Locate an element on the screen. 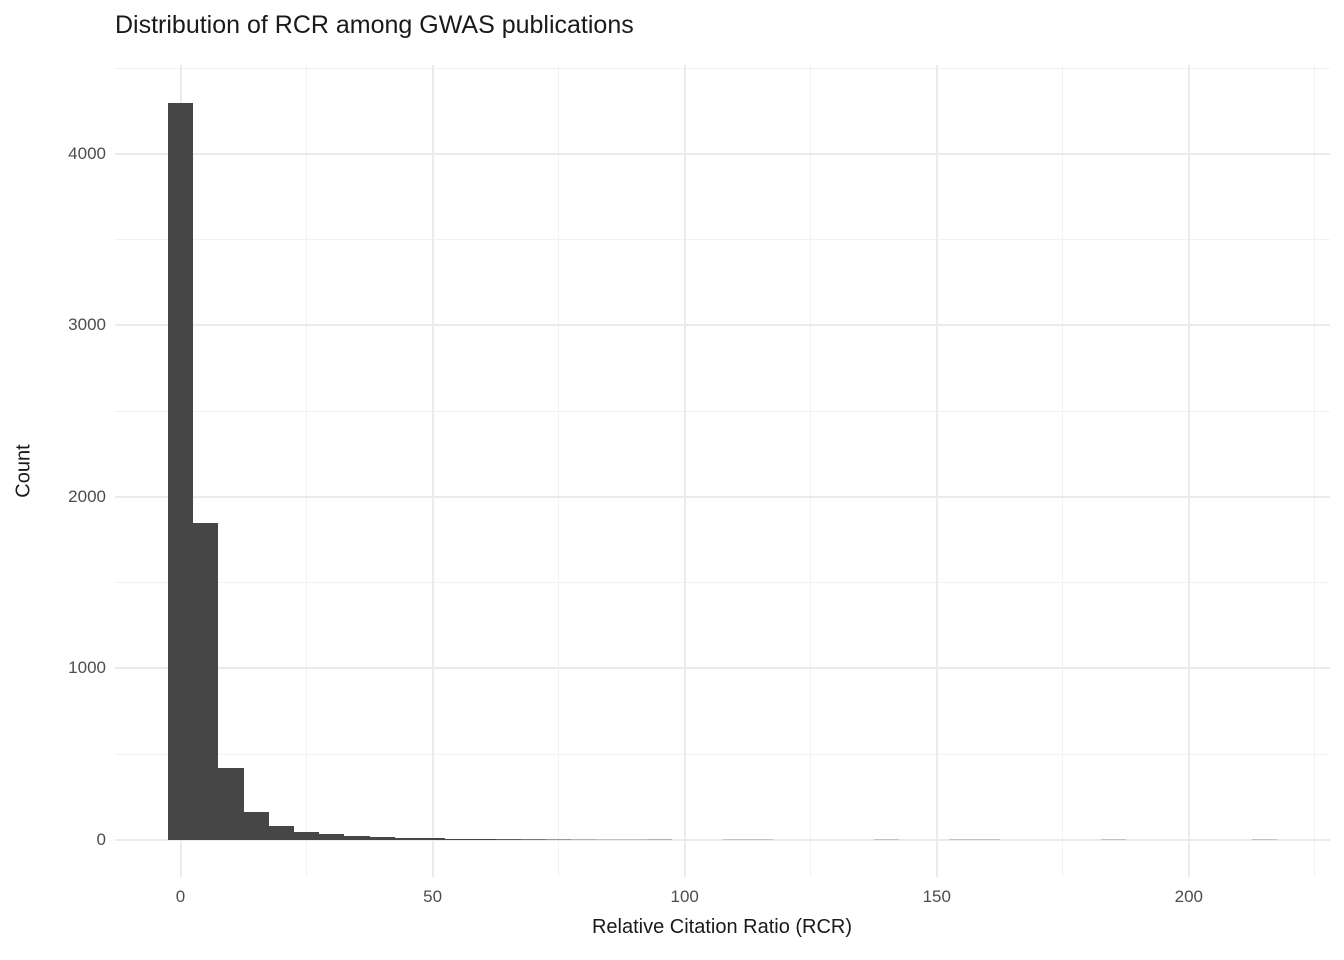  y-tick-label: 3000 is located at coordinates (87, 325).